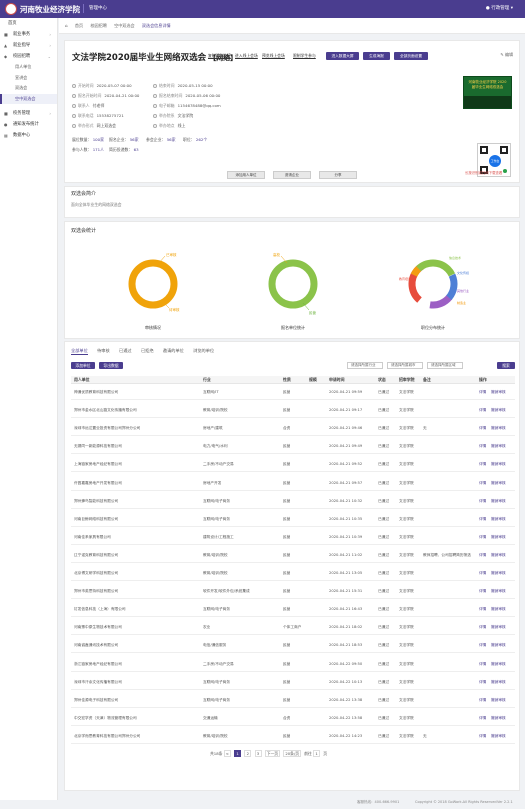 This screenshot has width=525, height=809. I want to click on page-1-button: 1, so click(238, 753).